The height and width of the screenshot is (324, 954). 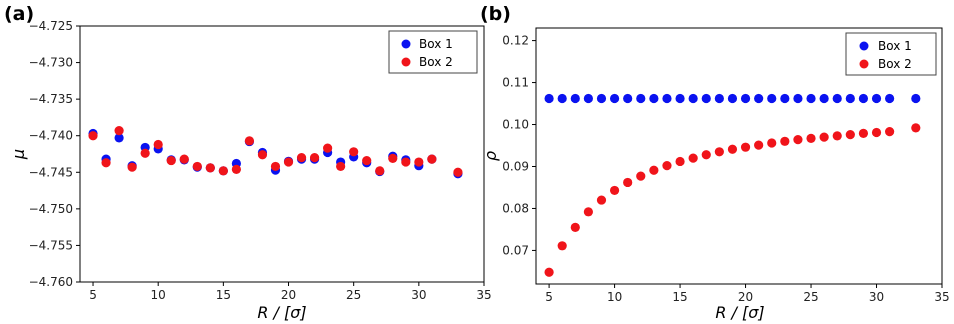 I want to click on panel-b-ytick-label: 0.09, so click(x=515, y=166).